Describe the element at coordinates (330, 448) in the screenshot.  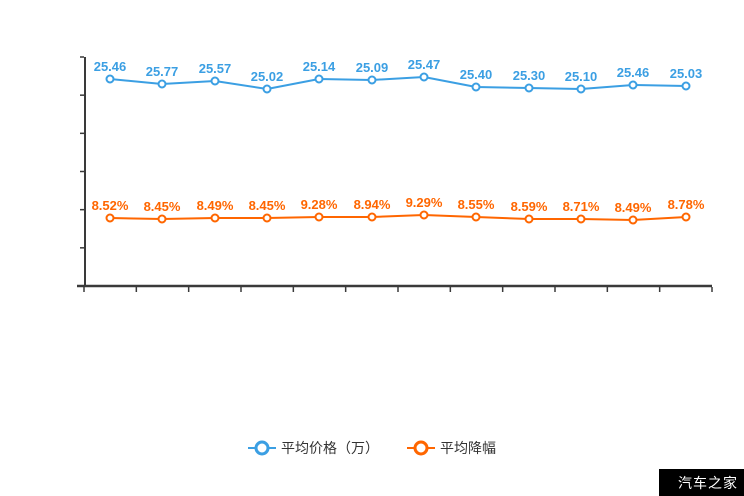
I see `legend-label-average-price: 平均价格（万）` at that location.